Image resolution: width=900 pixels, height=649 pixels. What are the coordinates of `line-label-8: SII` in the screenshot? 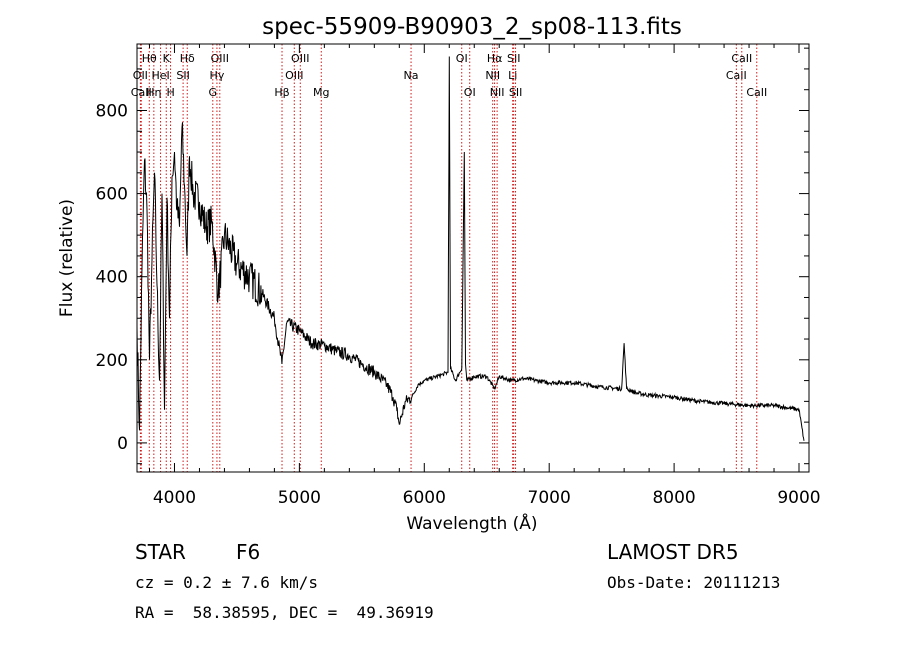 It's located at (182, 75).